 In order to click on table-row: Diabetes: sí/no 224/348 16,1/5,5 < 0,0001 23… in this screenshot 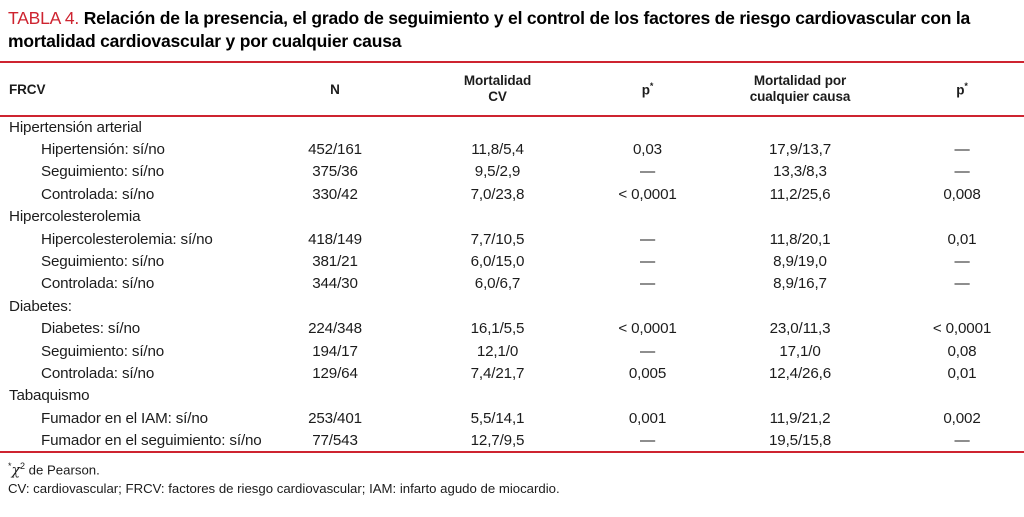, I will do `click(512, 329)`.